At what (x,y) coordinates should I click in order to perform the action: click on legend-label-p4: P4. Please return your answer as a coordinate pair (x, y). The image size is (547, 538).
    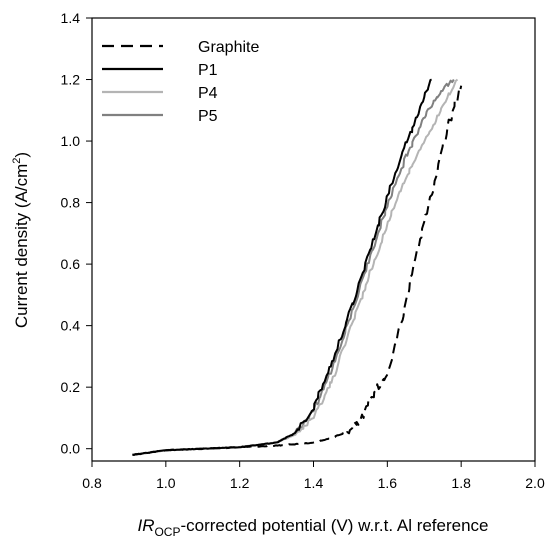
    Looking at the image, I should click on (208, 93).